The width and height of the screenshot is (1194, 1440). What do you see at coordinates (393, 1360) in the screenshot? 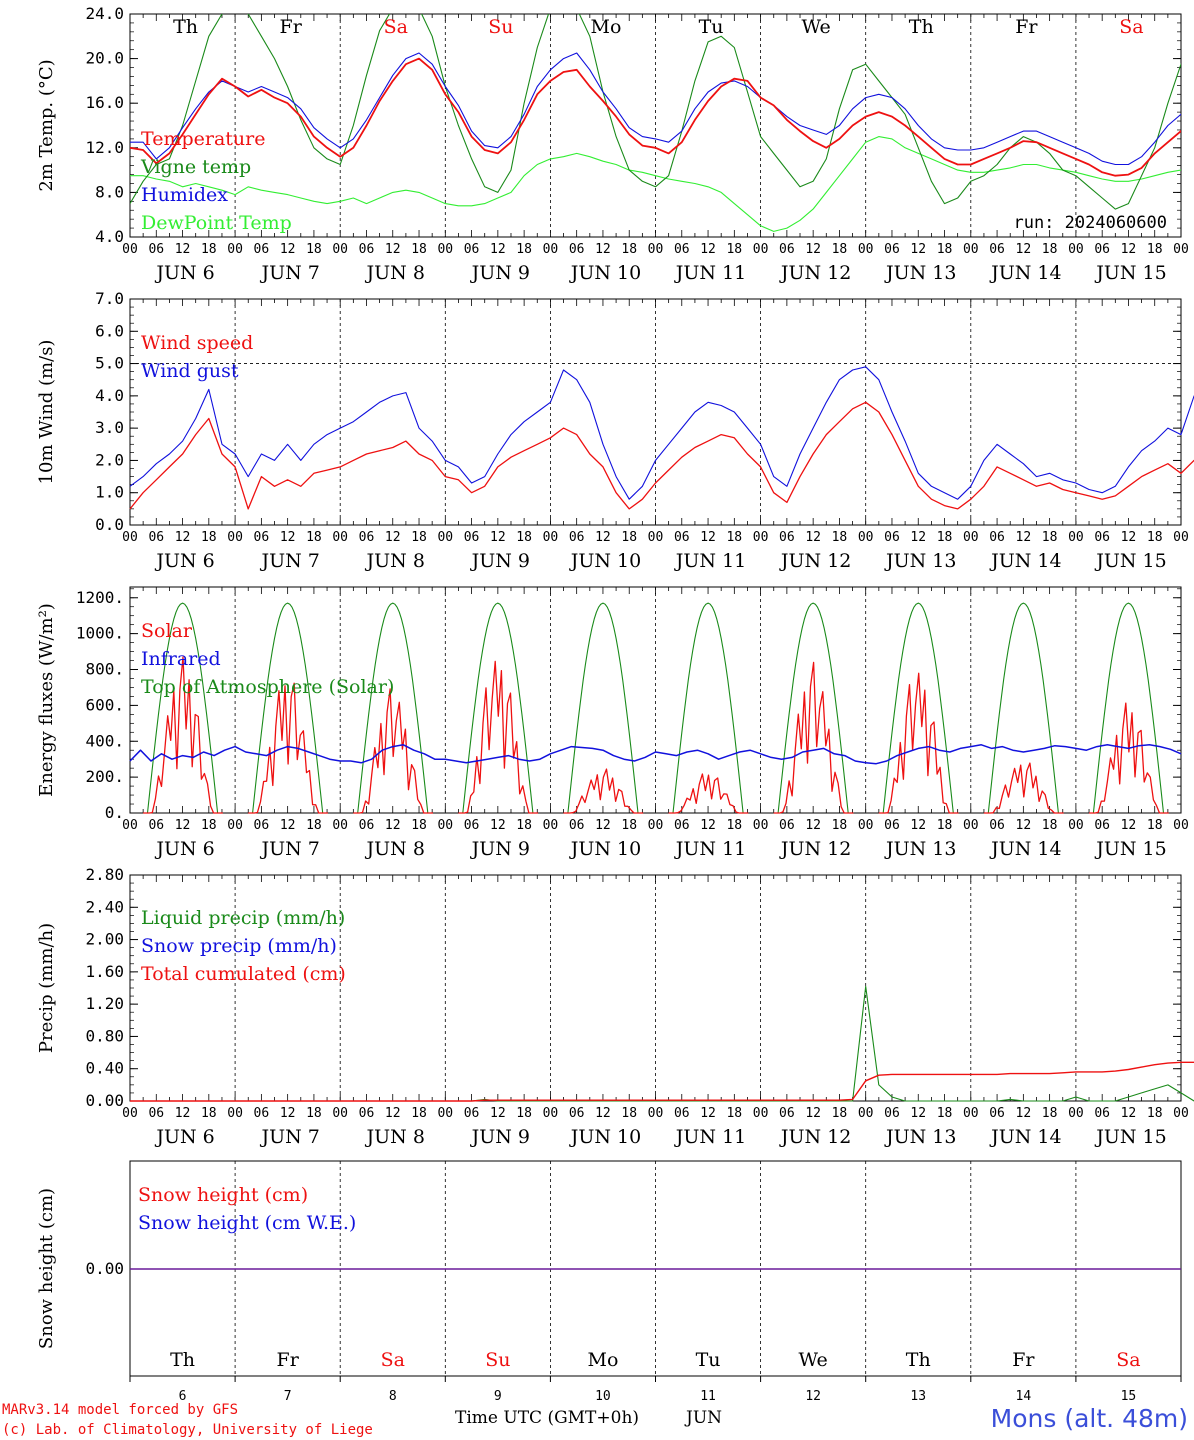
I see `weekday-label: Sa` at bounding box center [393, 1360].